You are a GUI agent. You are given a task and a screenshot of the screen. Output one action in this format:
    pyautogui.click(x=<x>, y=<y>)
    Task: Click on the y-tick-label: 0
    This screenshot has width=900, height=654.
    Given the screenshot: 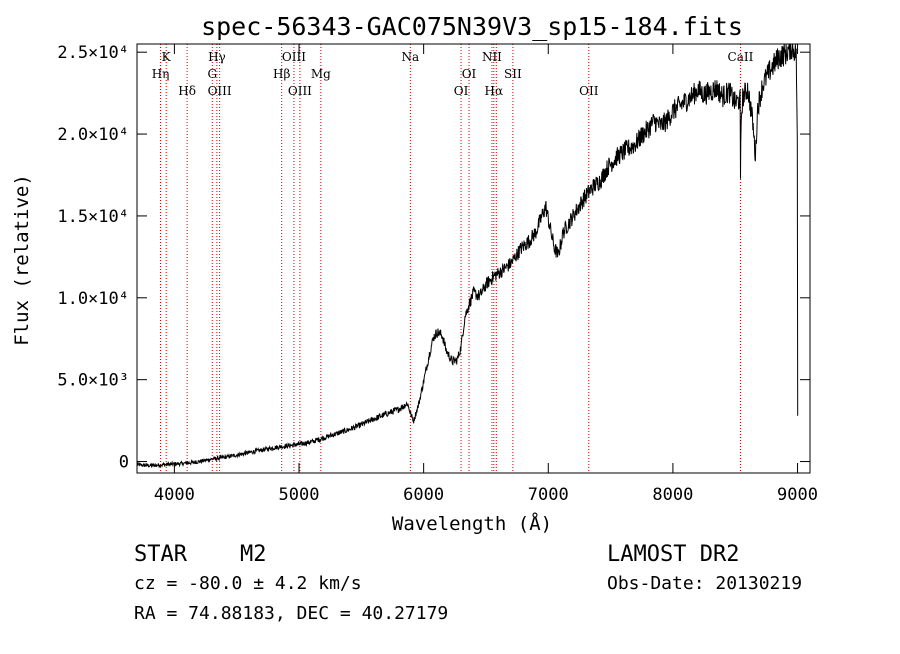 What is the action you would take?
    pyautogui.click(x=124, y=463)
    